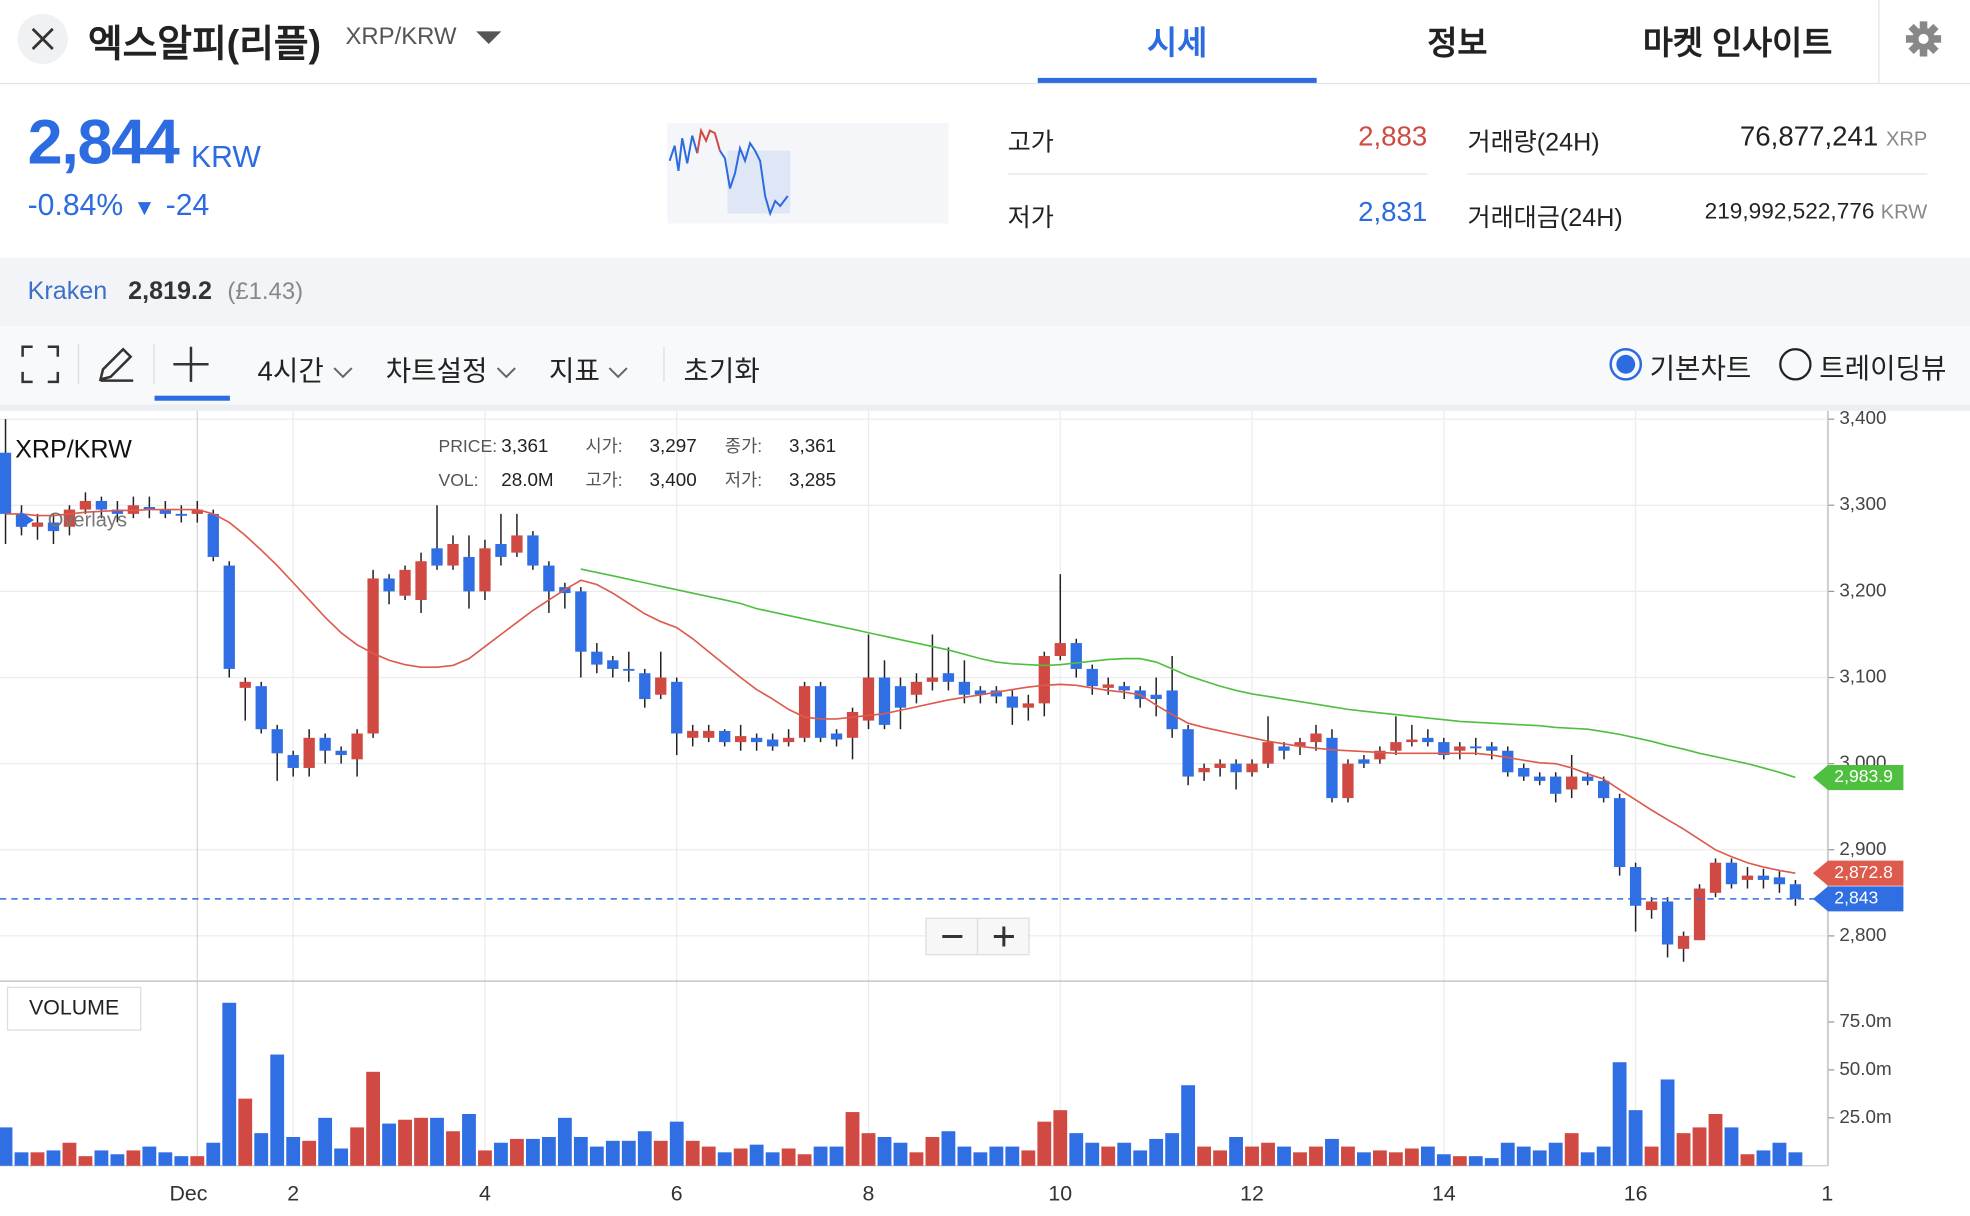 The width and height of the screenshot is (1970, 1216). Describe the element at coordinates (87, 521) in the screenshot. I see `overlays-label: Overlays` at that location.